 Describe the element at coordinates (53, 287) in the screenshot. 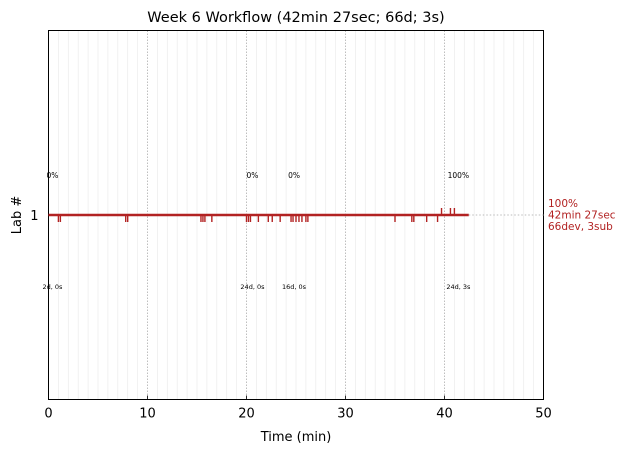

I see `duration-annotation: 2d, 0s` at that location.